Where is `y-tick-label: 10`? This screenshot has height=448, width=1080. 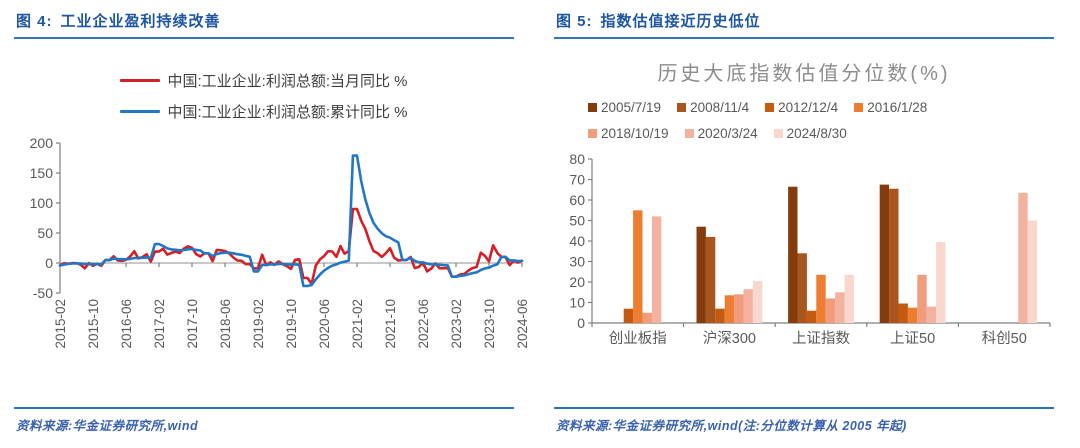
y-tick-label: 10 is located at coordinates (577, 303).